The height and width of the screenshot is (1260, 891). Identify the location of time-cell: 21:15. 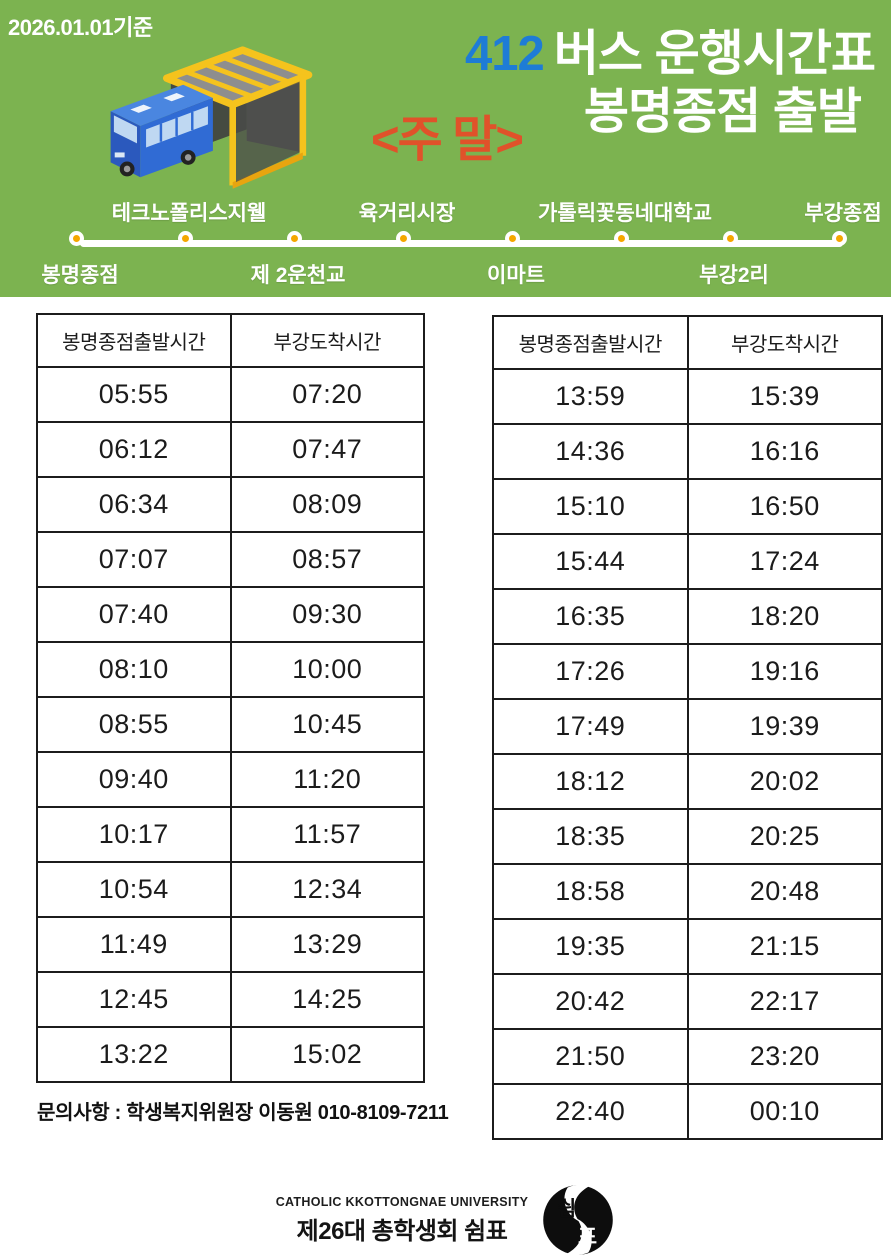
(784, 946).